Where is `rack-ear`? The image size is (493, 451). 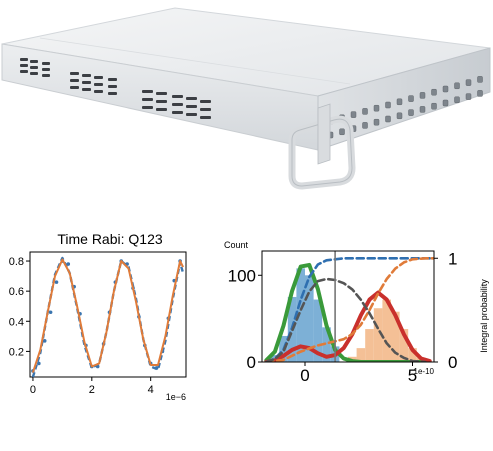
rack-ear is located at coordinates (324, 134).